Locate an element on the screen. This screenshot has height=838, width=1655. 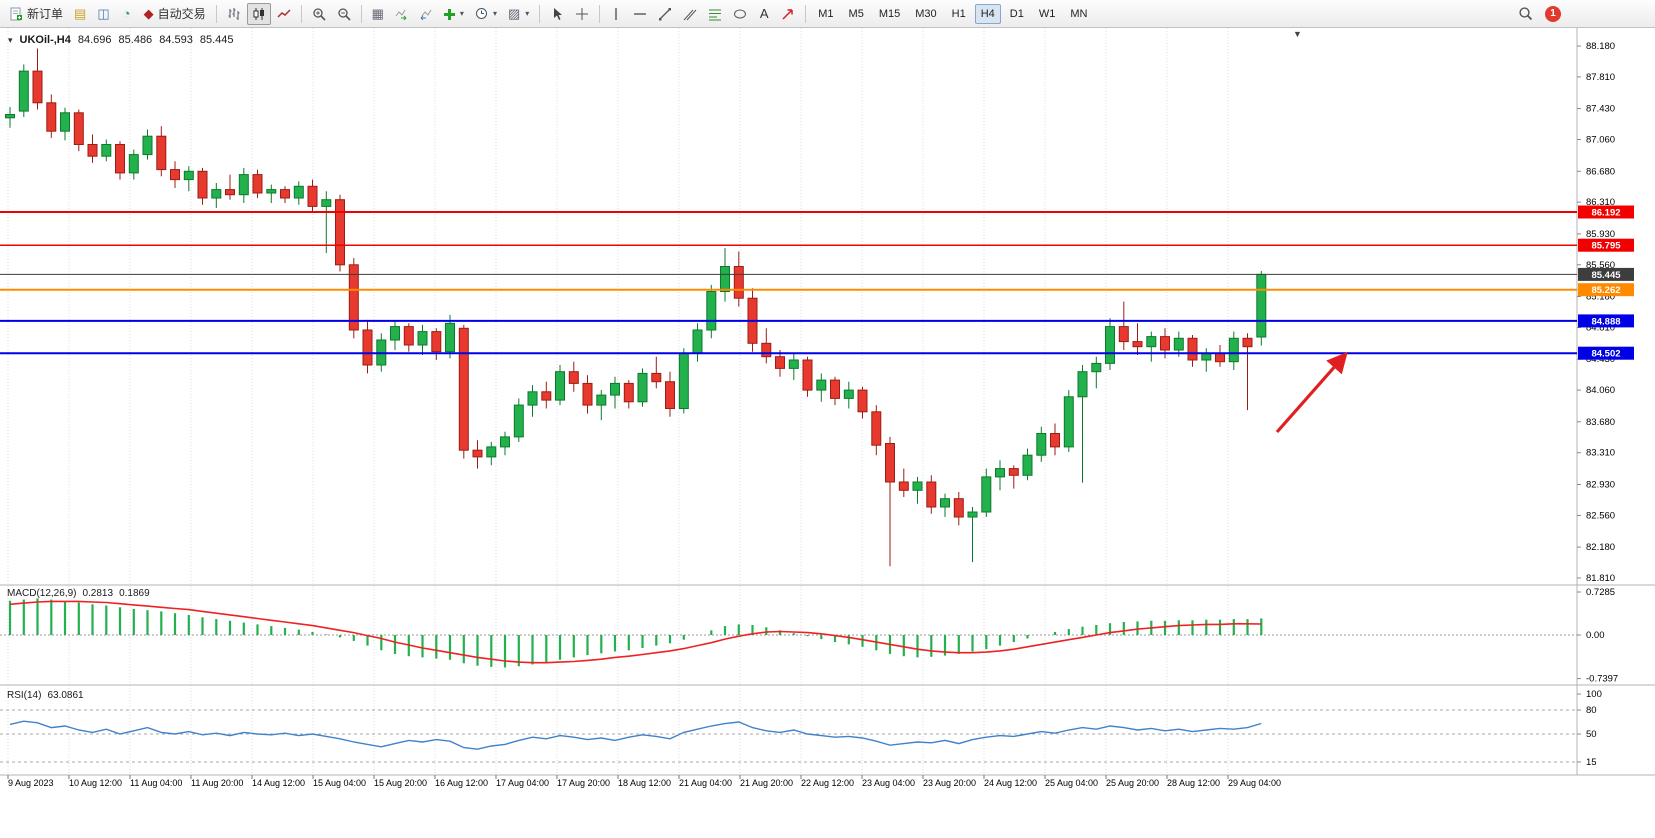
charts-button: ▤ is located at coordinates (80, 14).